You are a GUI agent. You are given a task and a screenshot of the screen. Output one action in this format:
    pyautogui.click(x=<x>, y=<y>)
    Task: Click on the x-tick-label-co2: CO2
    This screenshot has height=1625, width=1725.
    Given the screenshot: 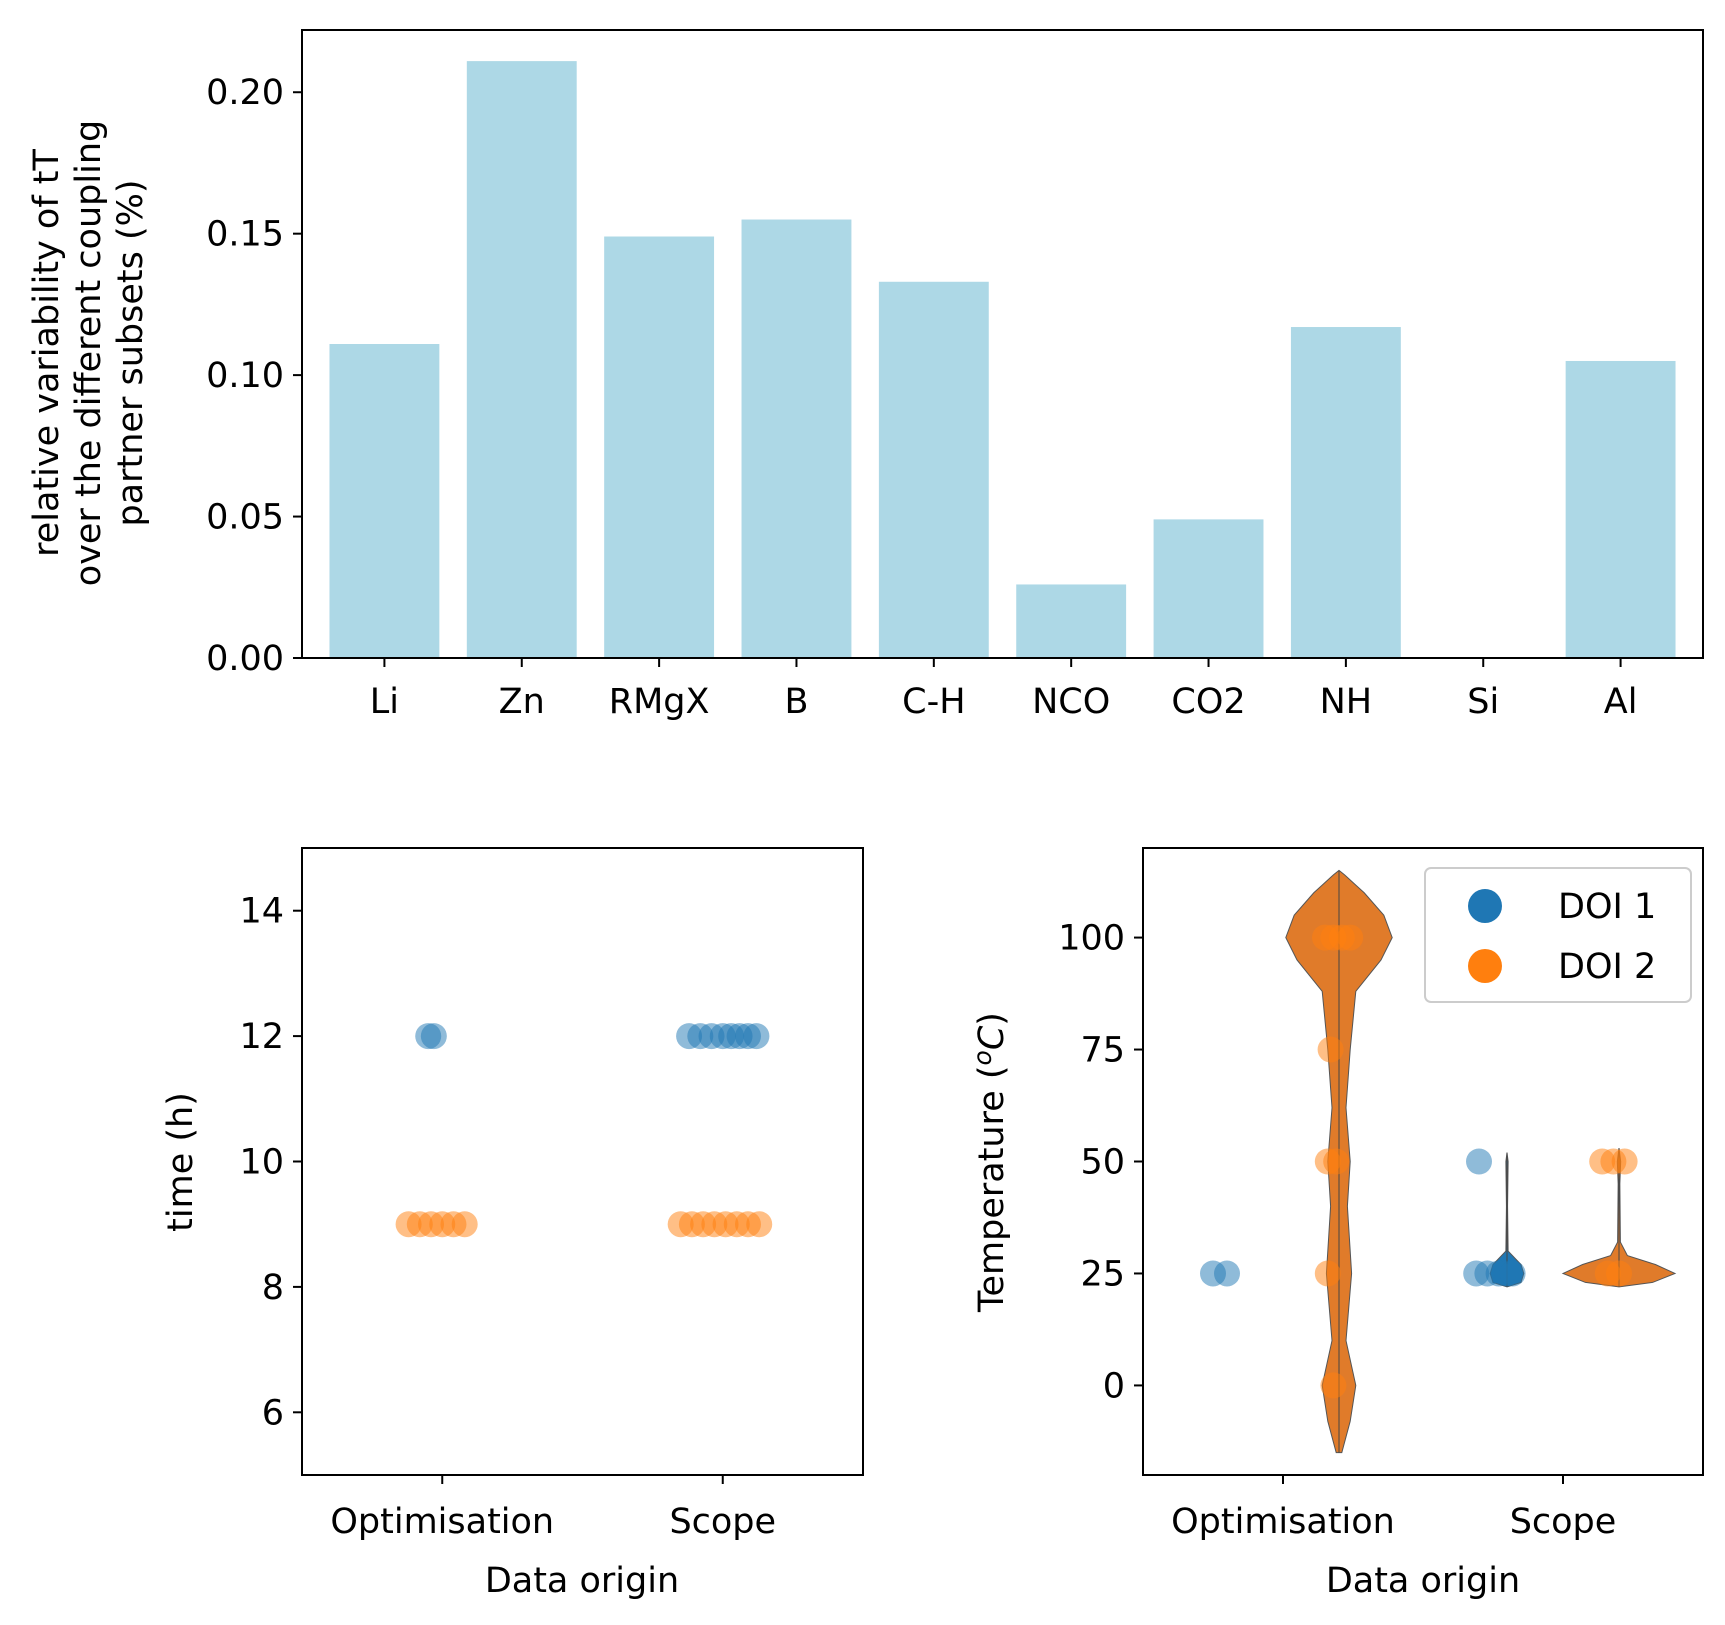 What is the action you would take?
    pyautogui.click(x=1208, y=702)
    